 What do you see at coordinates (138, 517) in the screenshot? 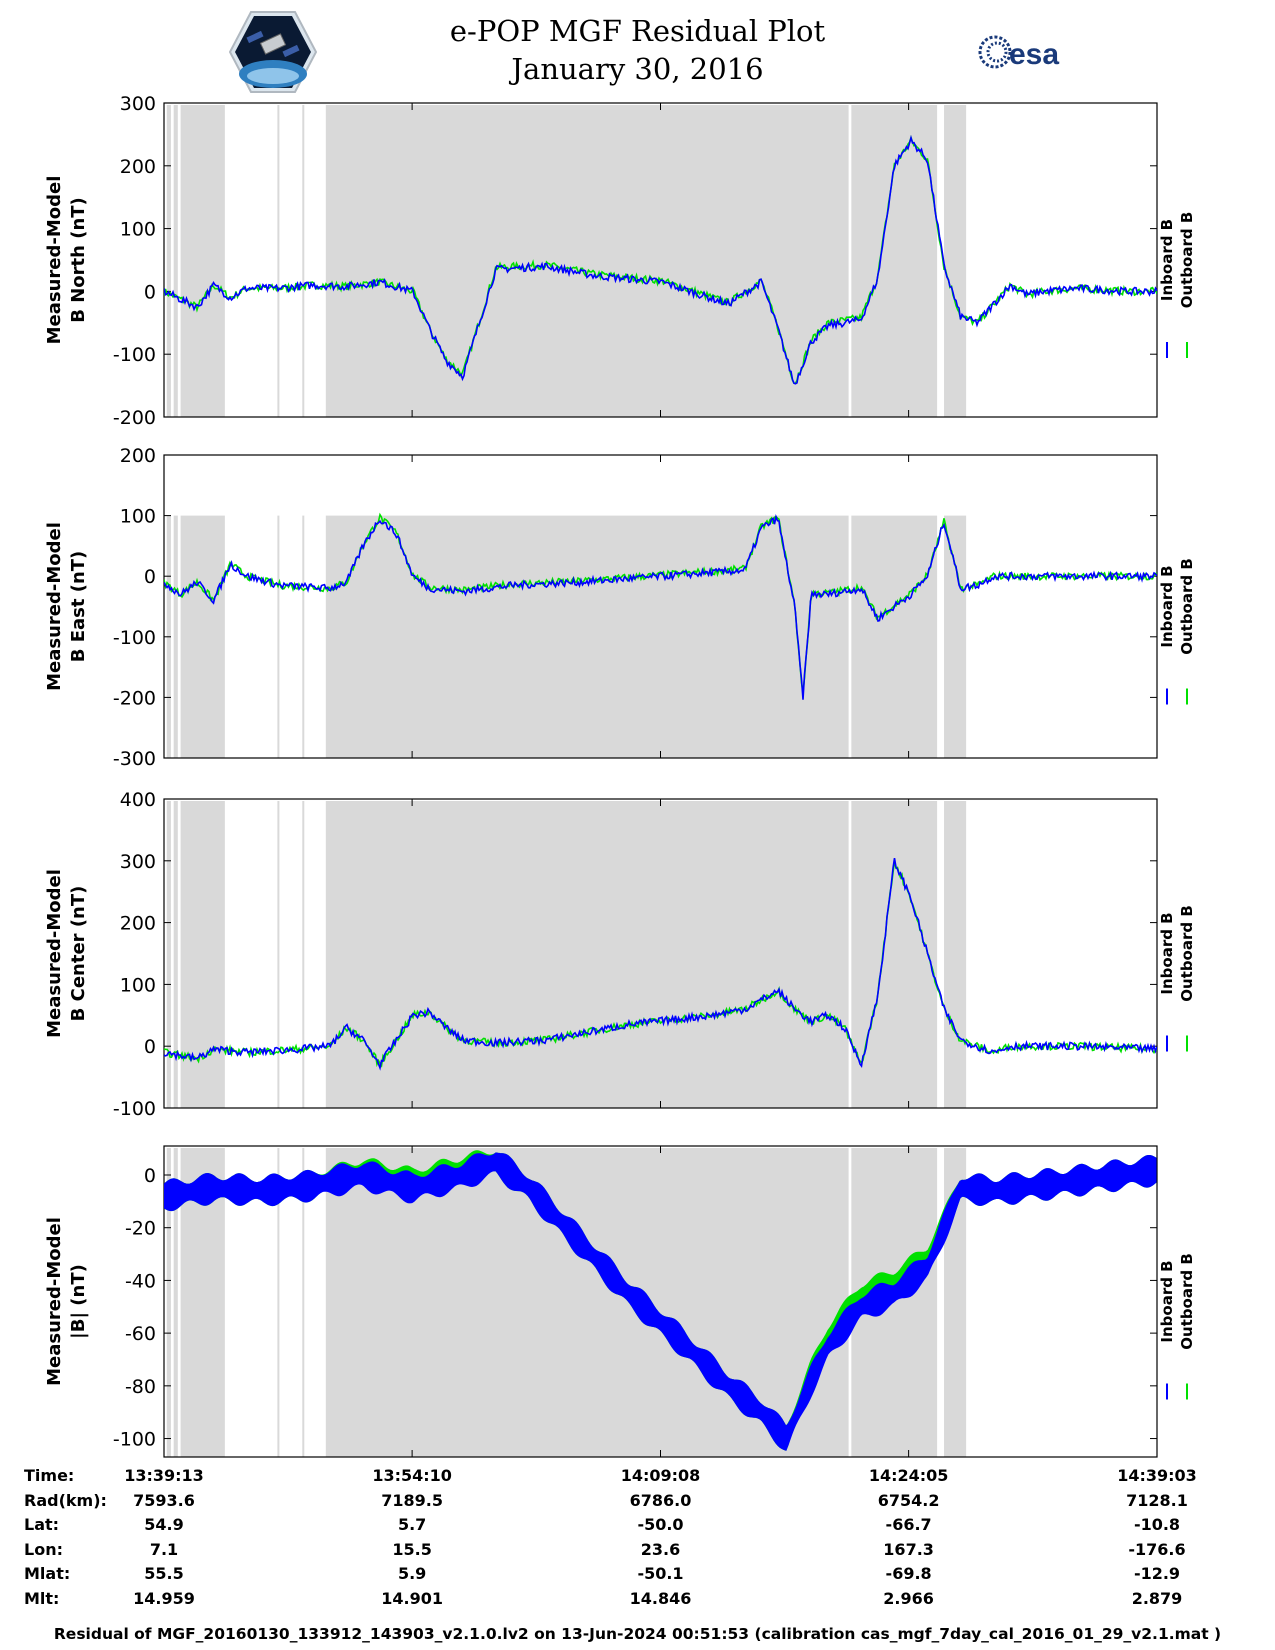
I see `y-tick-label: 100` at bounding box center [138, 517].